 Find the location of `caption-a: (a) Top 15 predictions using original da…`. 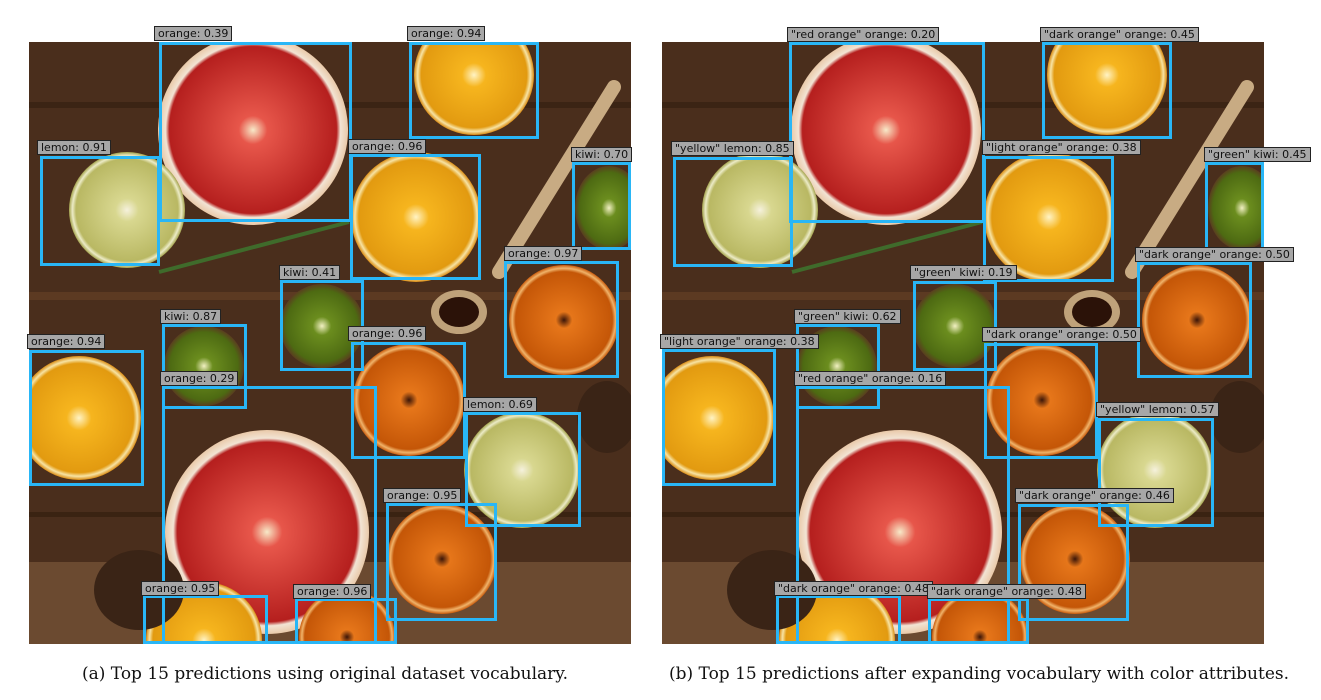

caption-a: (a) Top 15 predictions using original da… is located at coordinates (325, 674).